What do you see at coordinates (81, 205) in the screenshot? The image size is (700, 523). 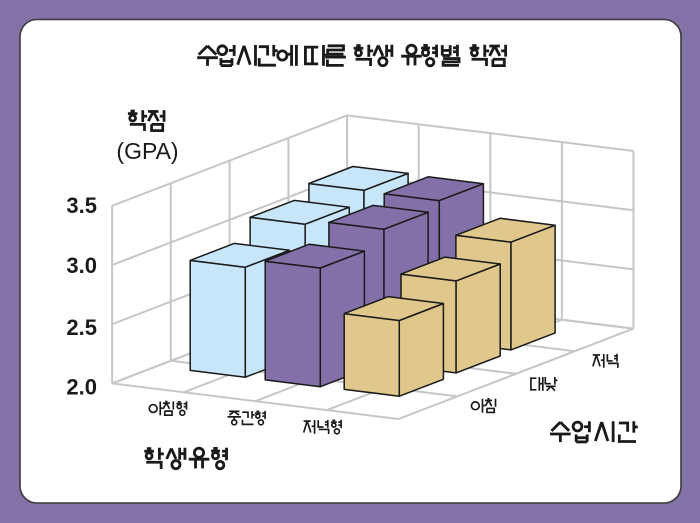 I see `svg-text: 3.5` at bounding box center [81, 205].